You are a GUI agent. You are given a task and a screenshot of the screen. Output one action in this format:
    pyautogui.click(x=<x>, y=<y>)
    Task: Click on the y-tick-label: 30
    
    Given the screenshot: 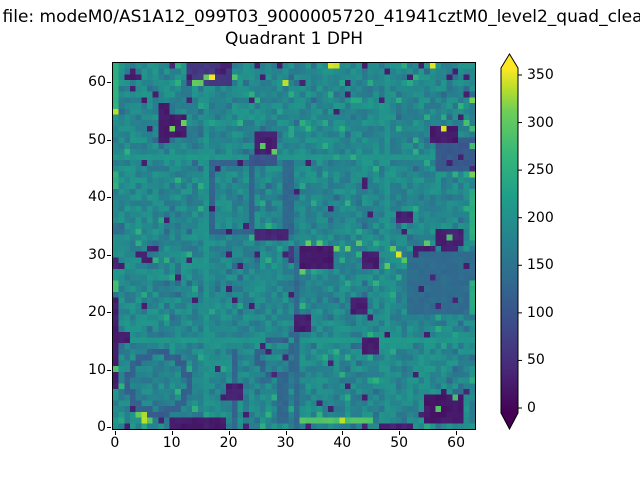 What is the action you would take?
    pyautogui.click(x=97, y=254)
    